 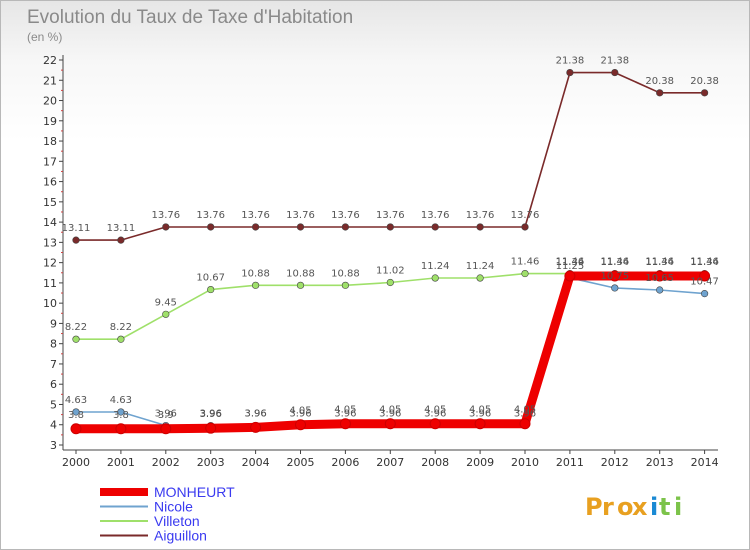 What do you see at coordinates (121, 327) in the screenshot?
I see `data-label-villeton: 8.22` at bounding box center [121, 327].